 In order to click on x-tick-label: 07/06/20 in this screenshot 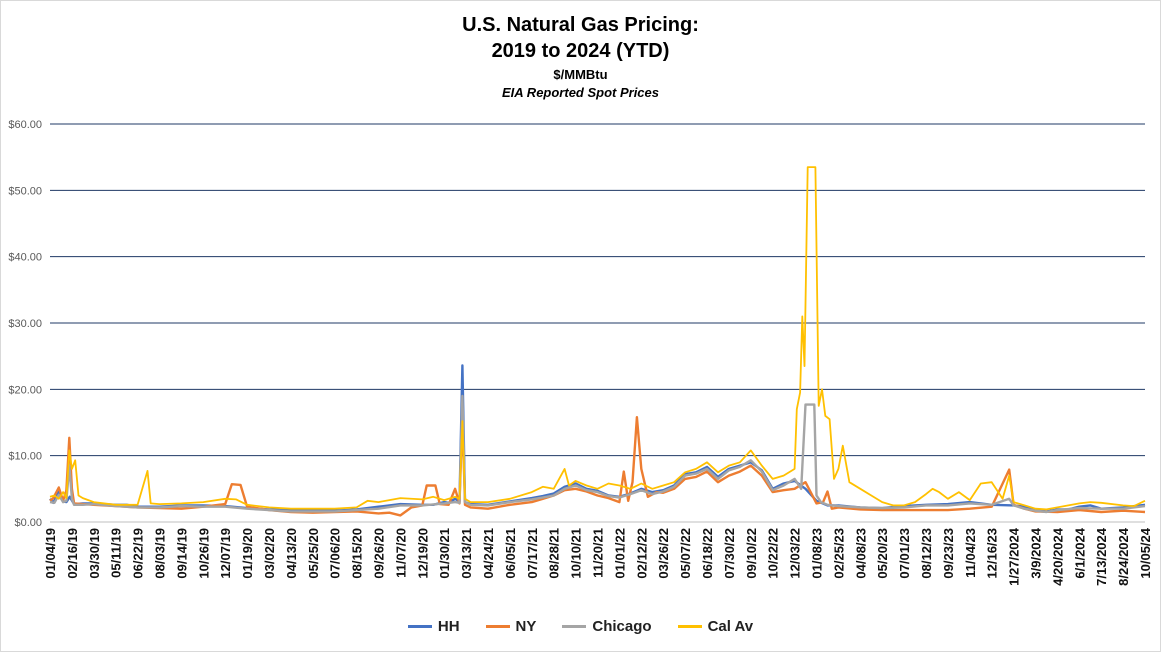, I will do `click(335, 553)`.